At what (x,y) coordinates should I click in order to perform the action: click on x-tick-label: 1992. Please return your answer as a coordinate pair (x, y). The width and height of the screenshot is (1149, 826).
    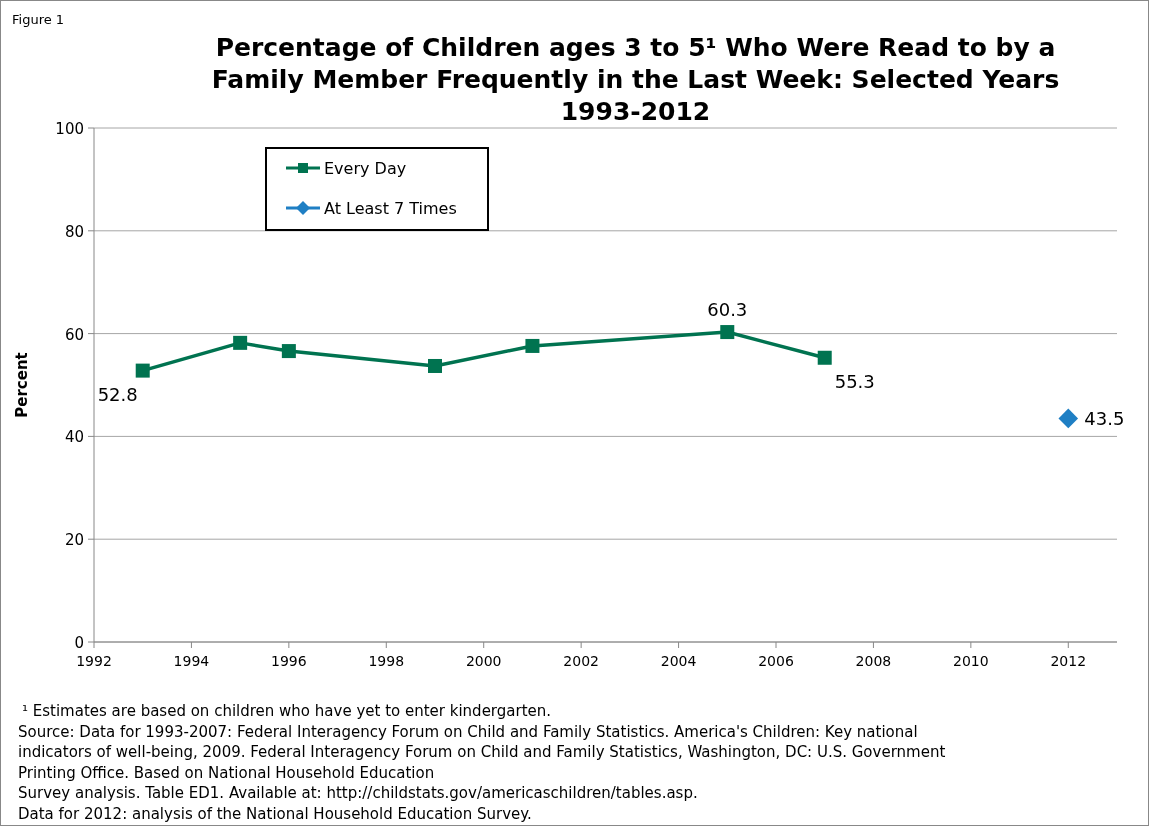
    Looking at the image, I should click on (94, 661).